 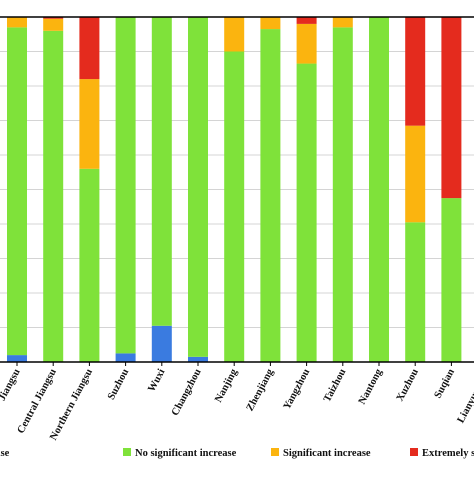 I want to click on legend-label: Extremely significant increase, so click(x=448, y=453).